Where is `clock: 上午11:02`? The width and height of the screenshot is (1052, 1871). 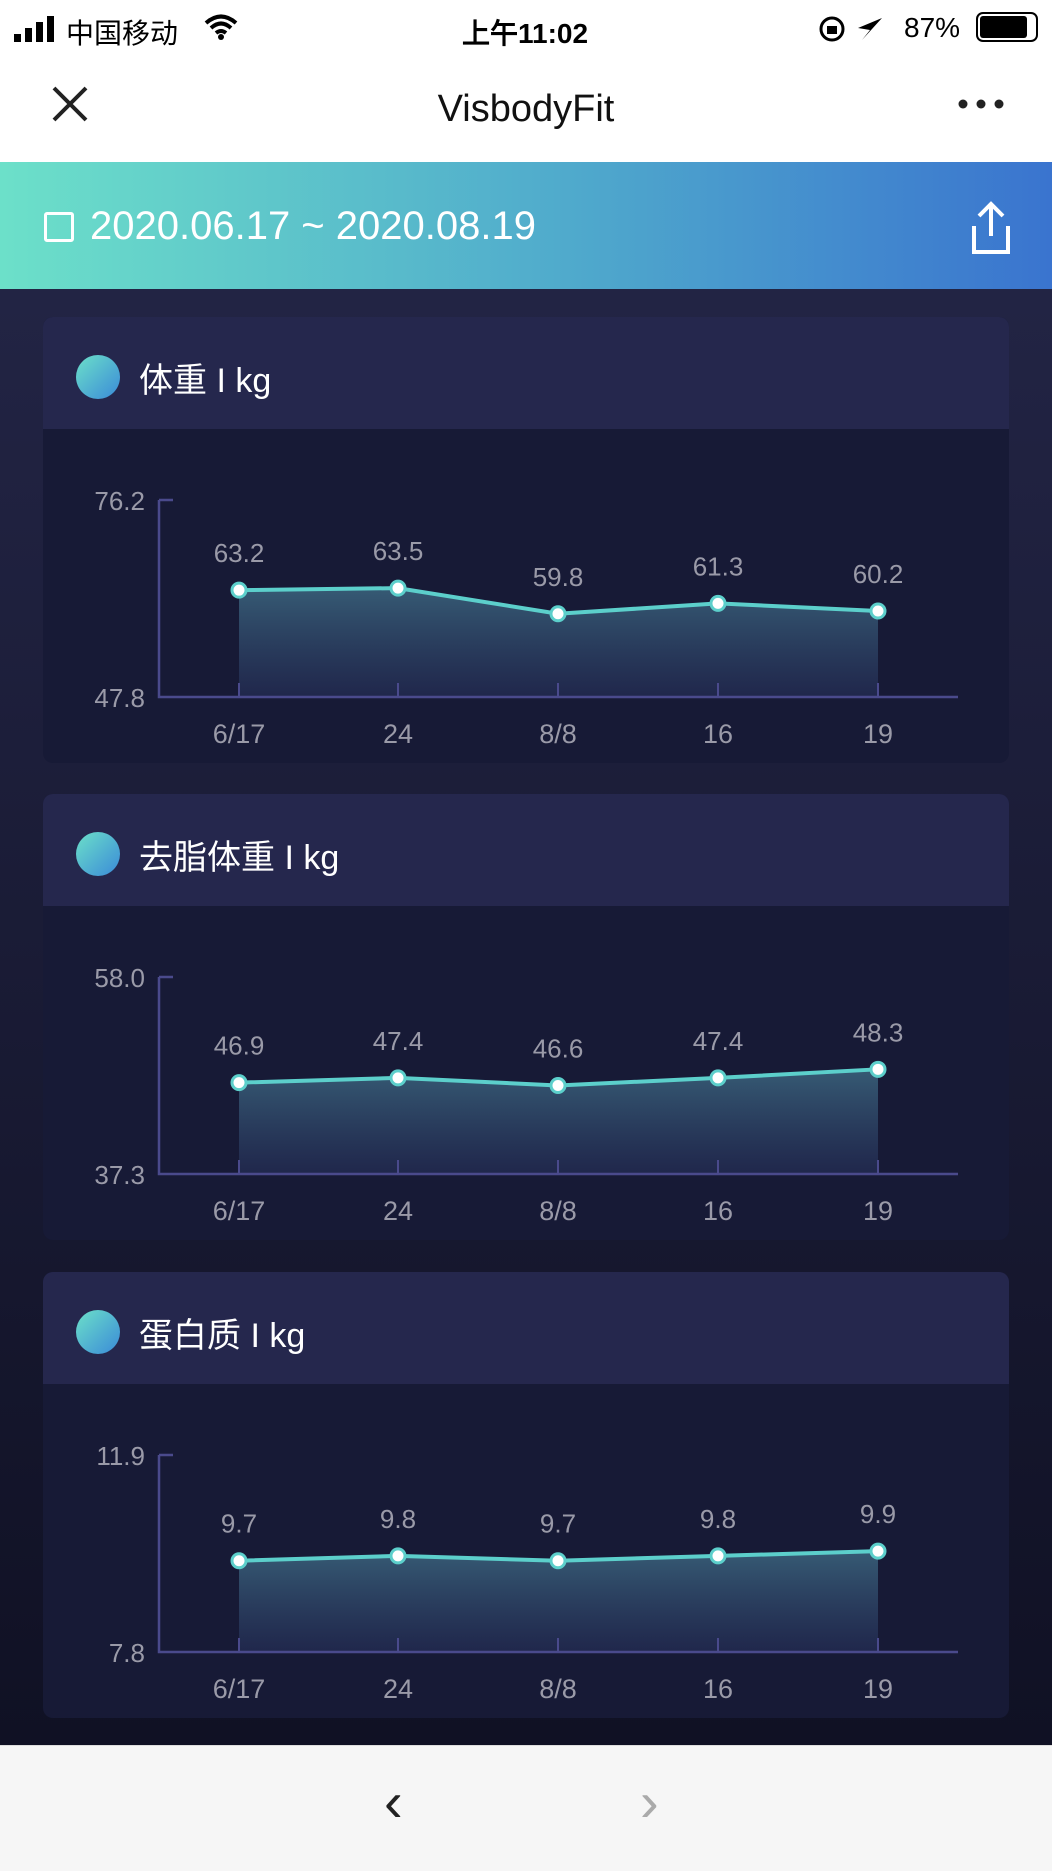 clock: 上午11:02 is located at coordinates (525, 33).